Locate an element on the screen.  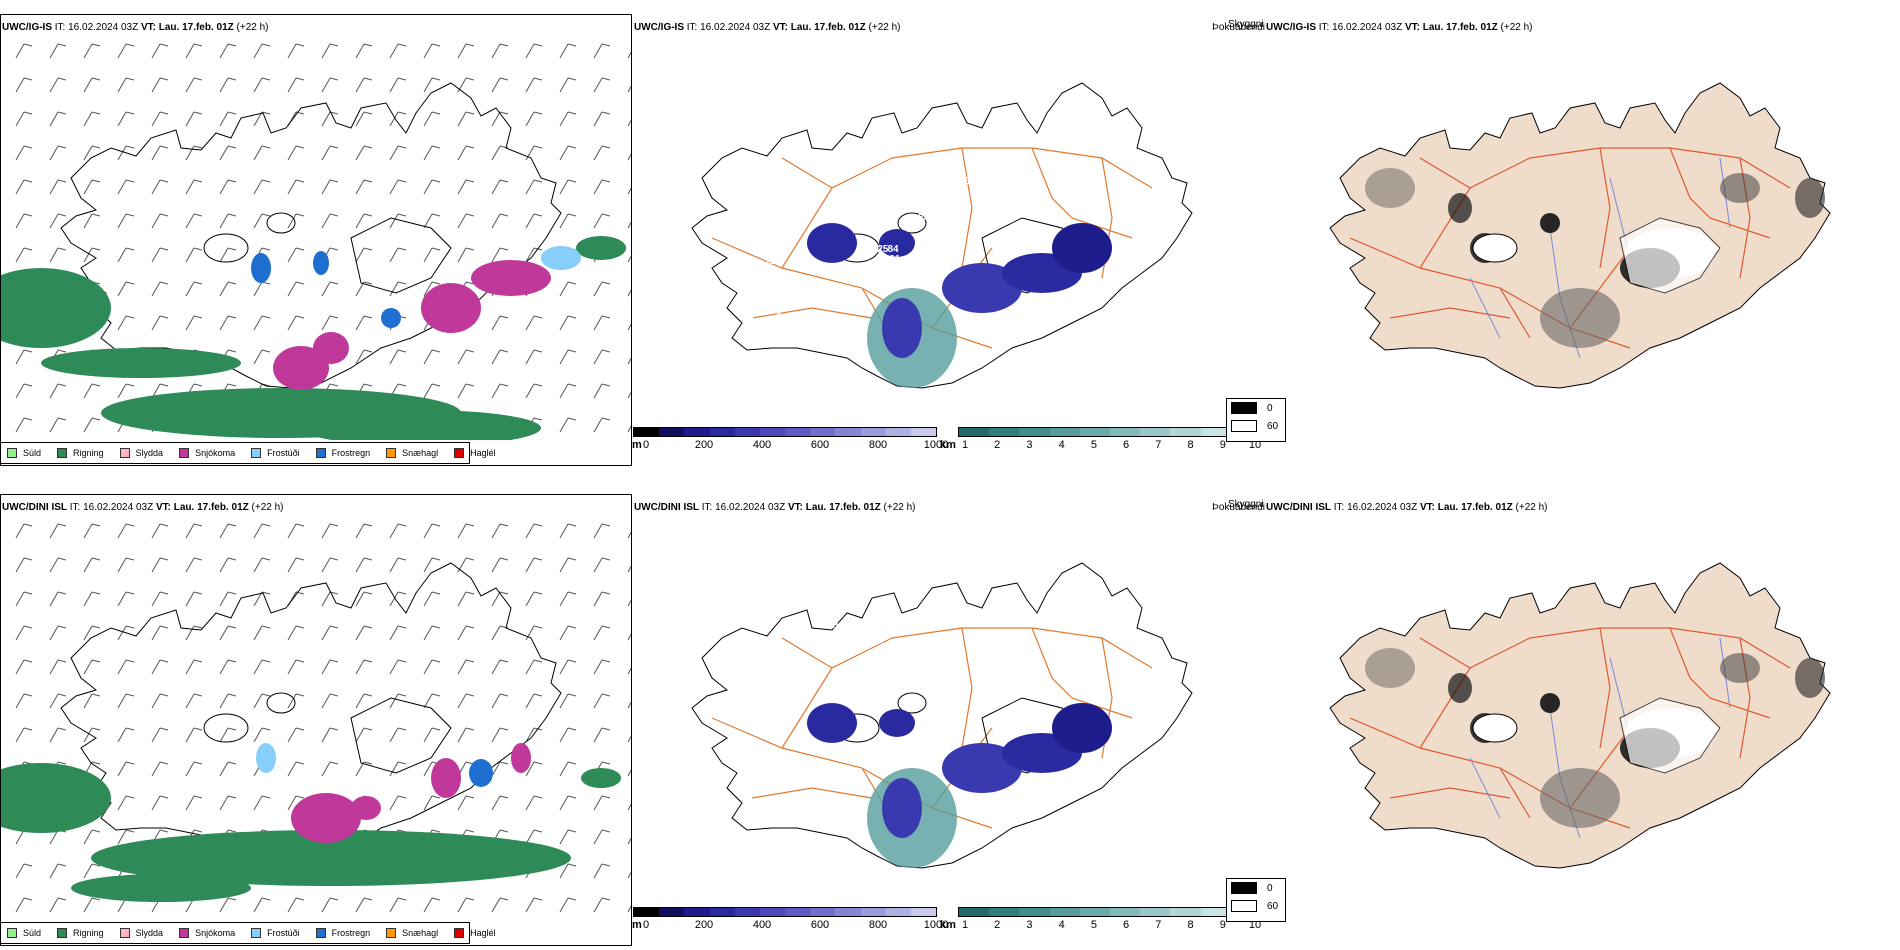
colorbar-tick-label: 2 is located at coordinates (997, 925).